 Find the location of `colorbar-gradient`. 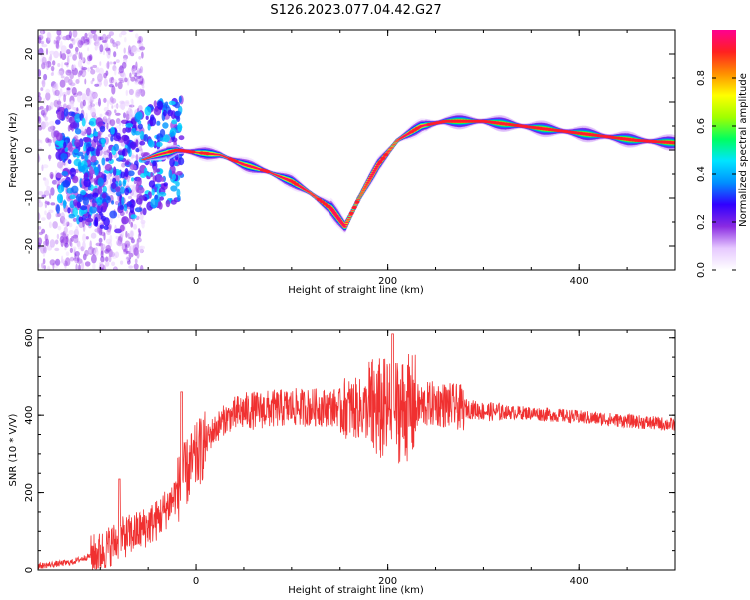

colorbar-gradient is located at coordinates (724, 150).